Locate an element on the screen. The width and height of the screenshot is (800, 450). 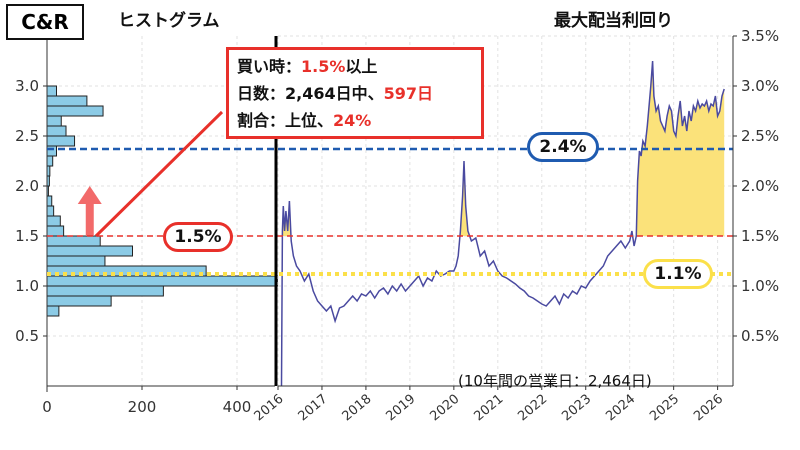
hist-x-tick-label: 200 is located at coordinates (142, 407).